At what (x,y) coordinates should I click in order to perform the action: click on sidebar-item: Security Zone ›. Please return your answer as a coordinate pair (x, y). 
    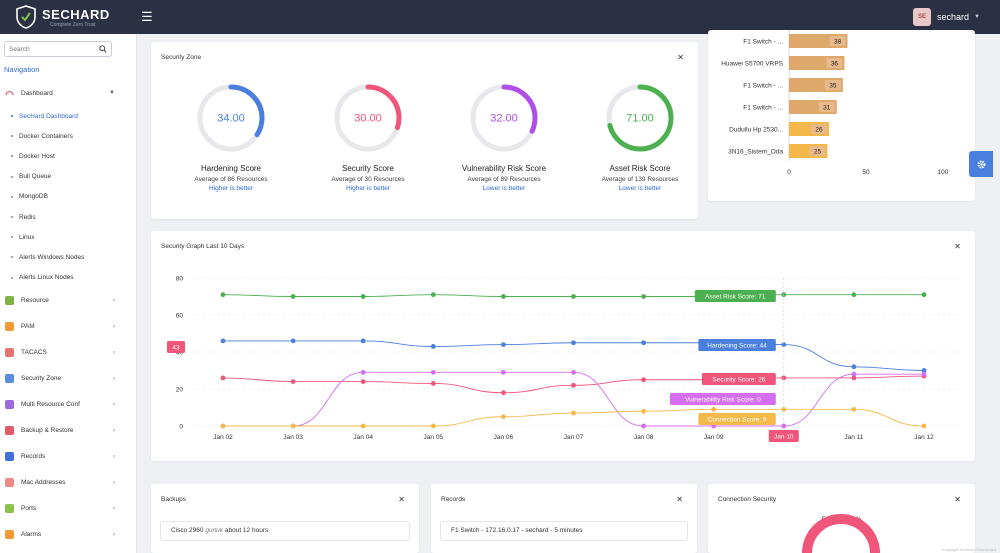
    Looking at the image, I should click on (68, 379).